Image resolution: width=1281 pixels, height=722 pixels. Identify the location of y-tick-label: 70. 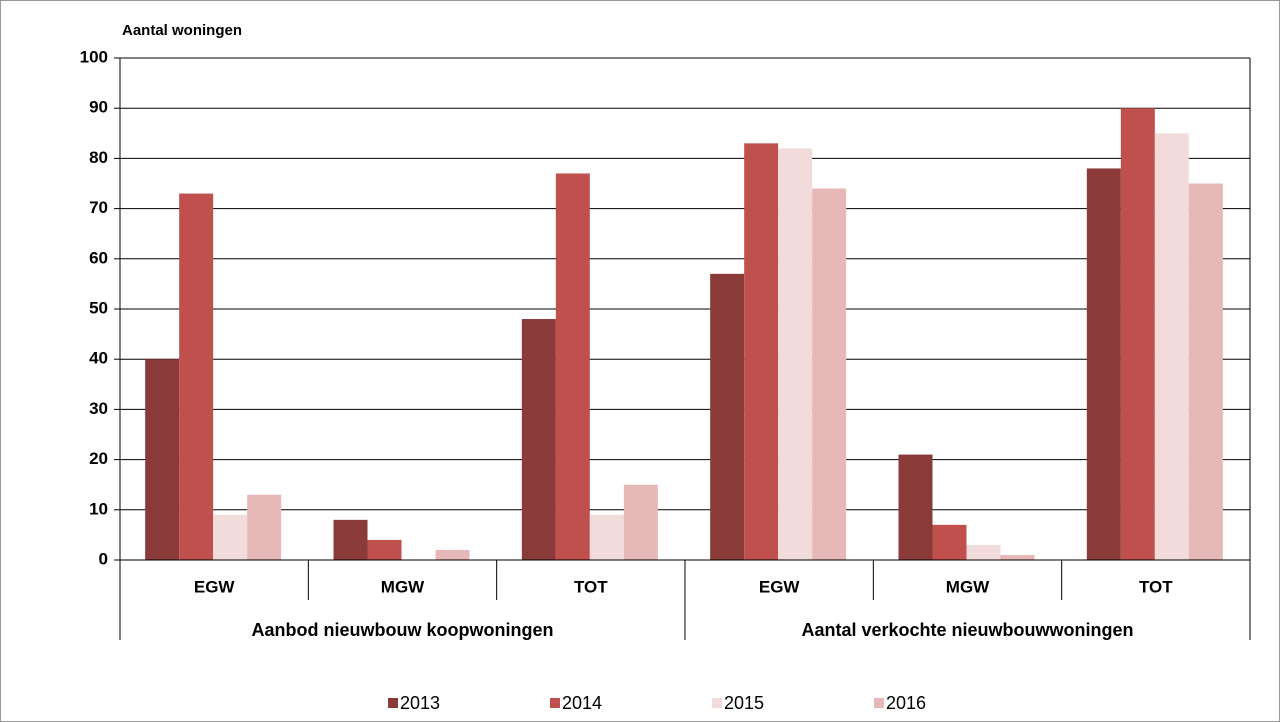
(98, 207).